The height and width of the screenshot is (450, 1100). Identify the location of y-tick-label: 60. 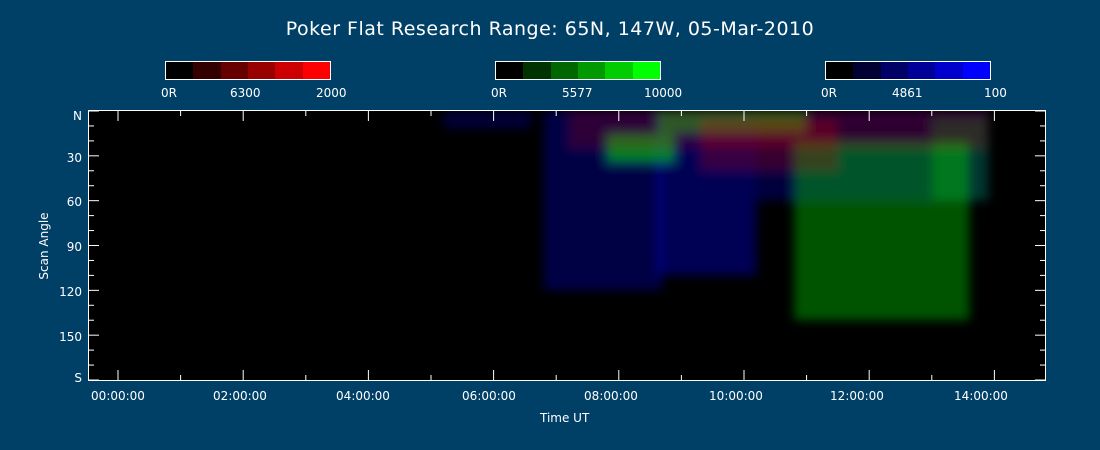
(74, 202).